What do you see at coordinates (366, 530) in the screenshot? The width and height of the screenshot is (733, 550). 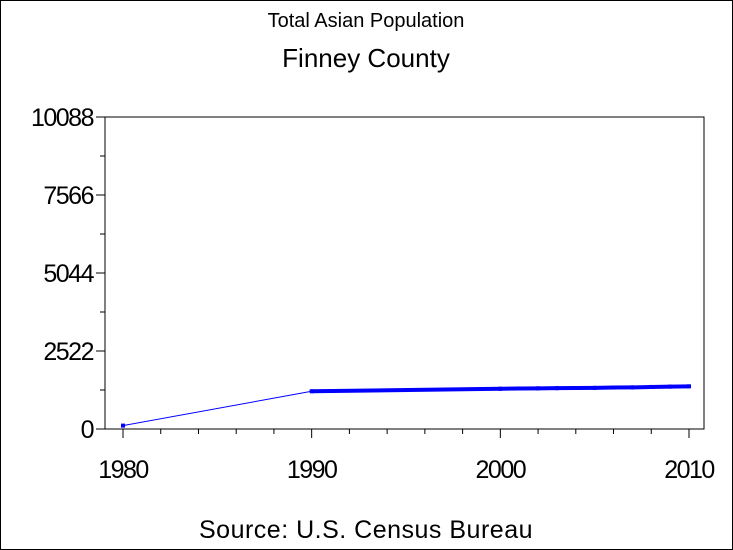 I see `source-footnote: Source: U.S. Census Bureau` at bounding box center [366, 530].